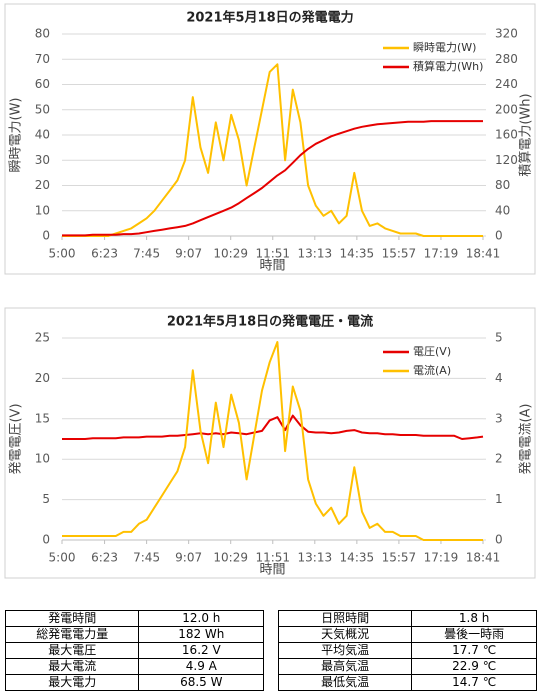 This screenshot has height=697, width=544. I want to click on y-tick-label: 80, so click(42, 34).